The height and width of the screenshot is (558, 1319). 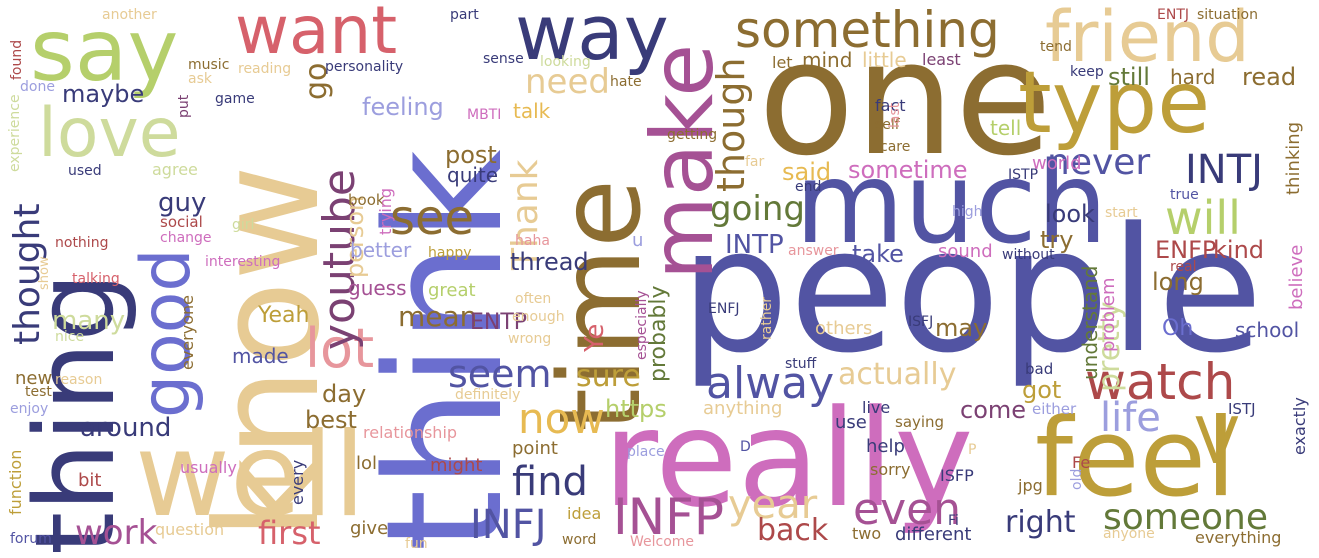 I want to click on word-one: one, so click(x=905, y=99).